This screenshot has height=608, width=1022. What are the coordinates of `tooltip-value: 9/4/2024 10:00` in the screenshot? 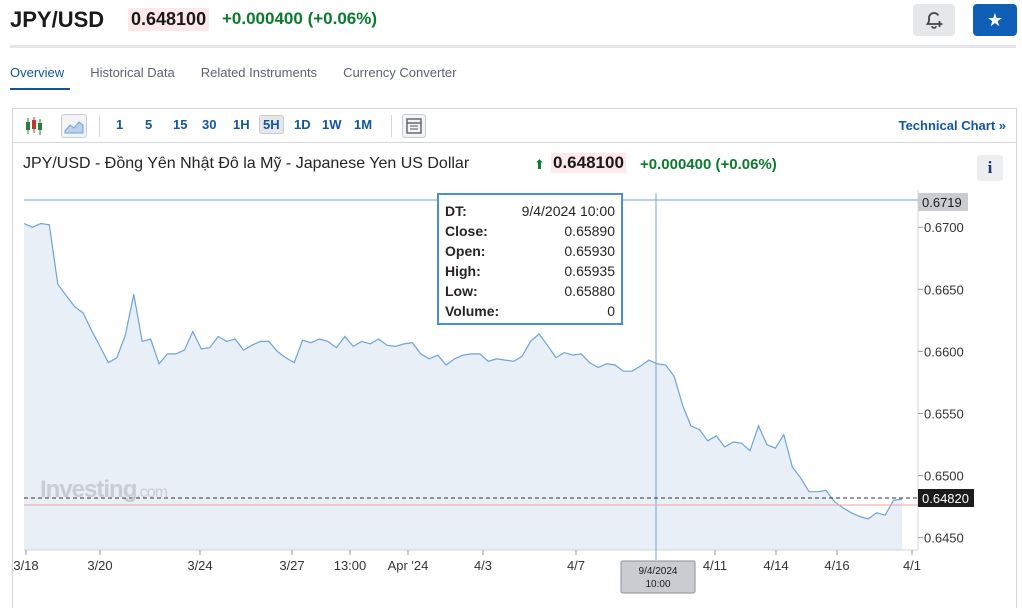 It's located at (568, 211).